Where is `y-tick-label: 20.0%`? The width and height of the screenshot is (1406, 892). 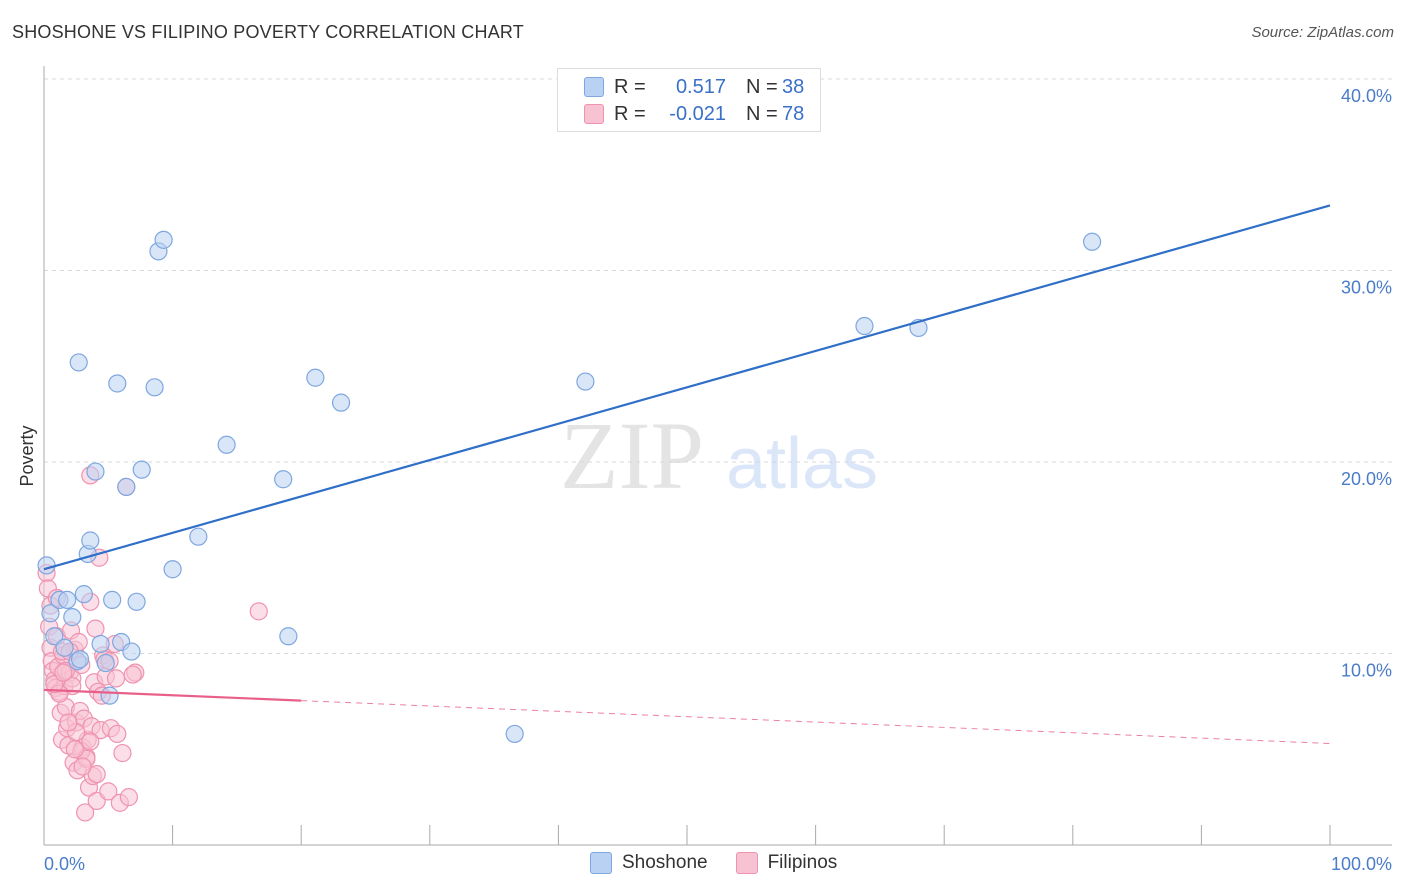
y-tick-label: 20.0% is located at coordinates (1366, 479).